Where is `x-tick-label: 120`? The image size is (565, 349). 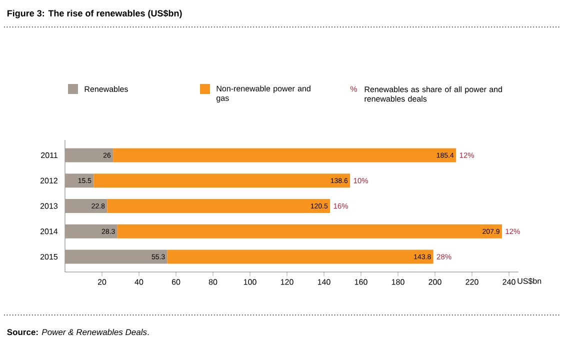 x-tick-label: 120 is located at coordinates (287, 282).